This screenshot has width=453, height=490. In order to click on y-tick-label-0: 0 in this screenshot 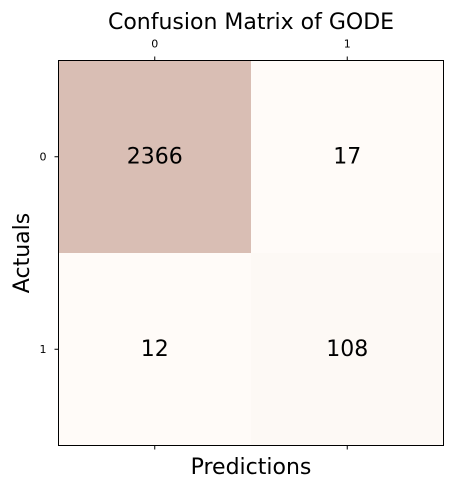, I will do `click(43, 156)`.